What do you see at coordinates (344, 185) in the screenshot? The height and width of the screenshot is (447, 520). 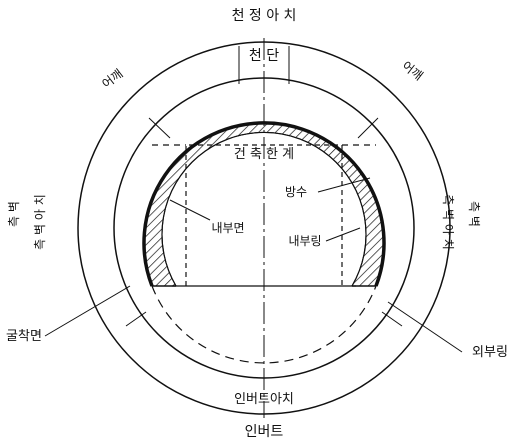 I see `leader-waterproofing` at bounding box center [344, 185].